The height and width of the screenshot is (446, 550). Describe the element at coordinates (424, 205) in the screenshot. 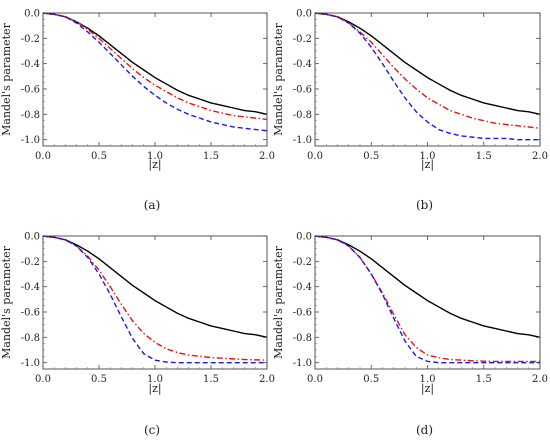

I see `panel-caption: (b)` at that location.